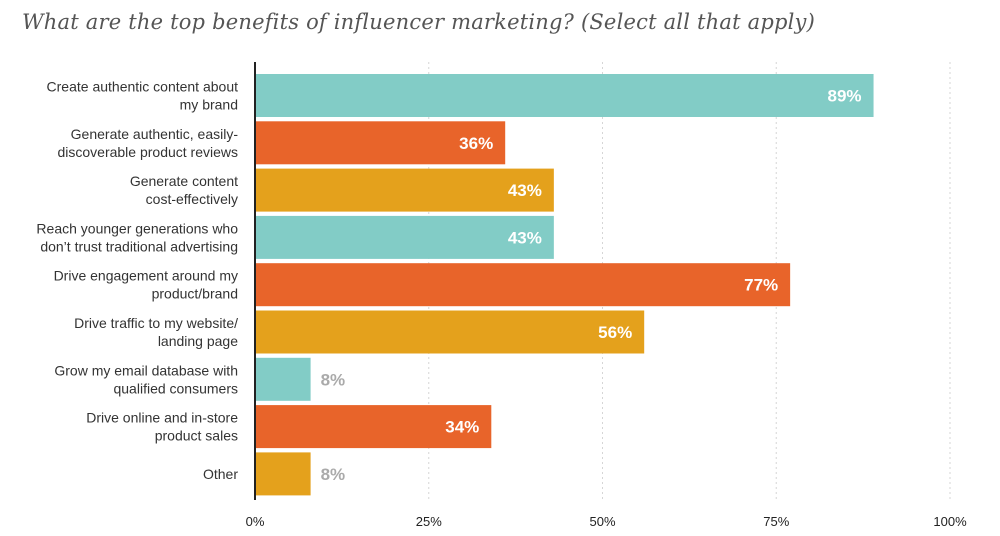  Describe the element at coordinates (255, 521) in the screenshot. I see `x-tick-label: 0%` at that location.